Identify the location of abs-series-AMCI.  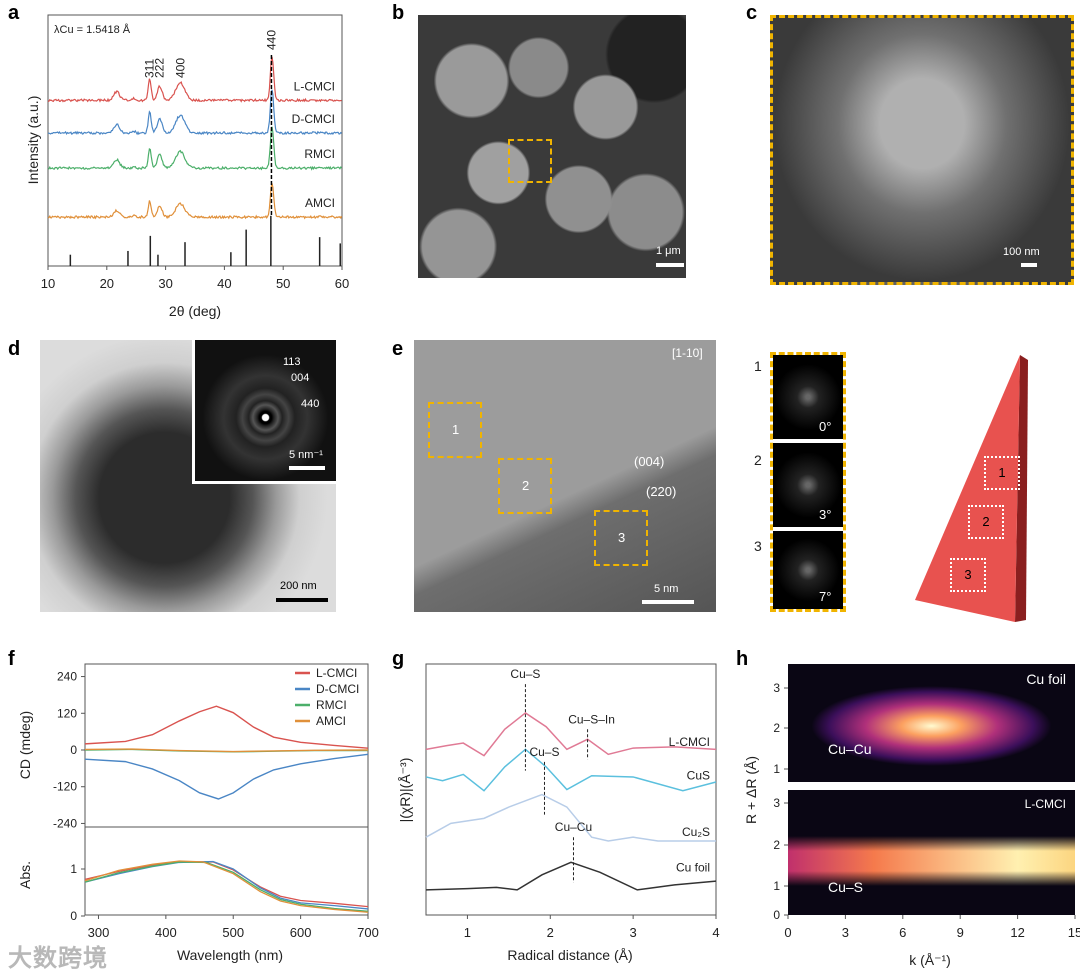
(226, 886).